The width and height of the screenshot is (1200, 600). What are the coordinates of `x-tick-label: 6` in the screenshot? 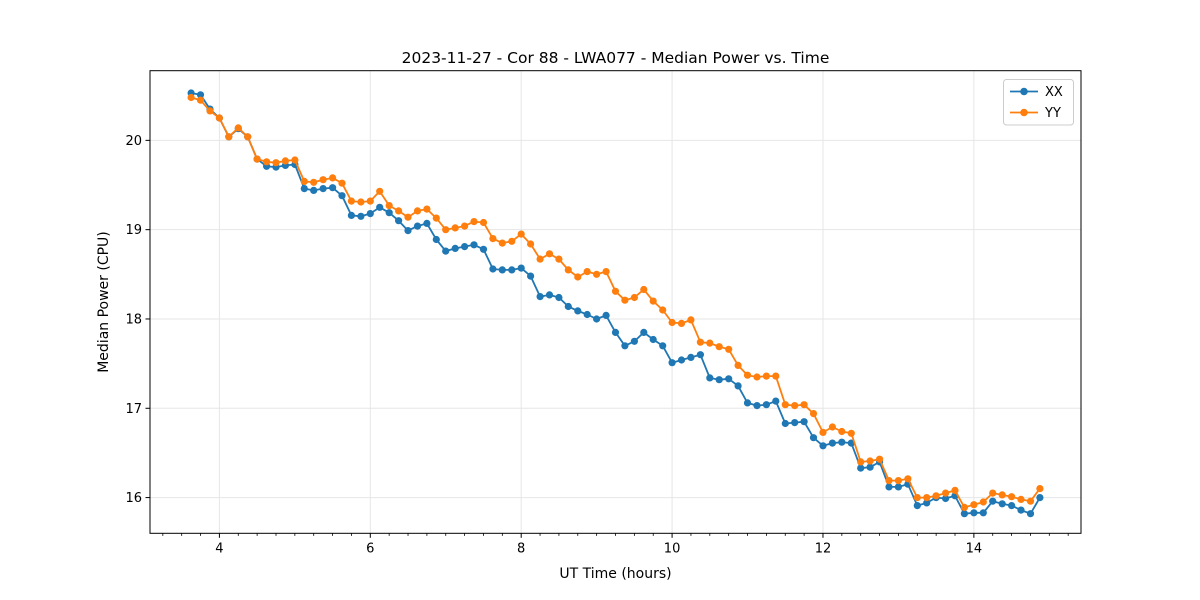 It's located at (370, 548).